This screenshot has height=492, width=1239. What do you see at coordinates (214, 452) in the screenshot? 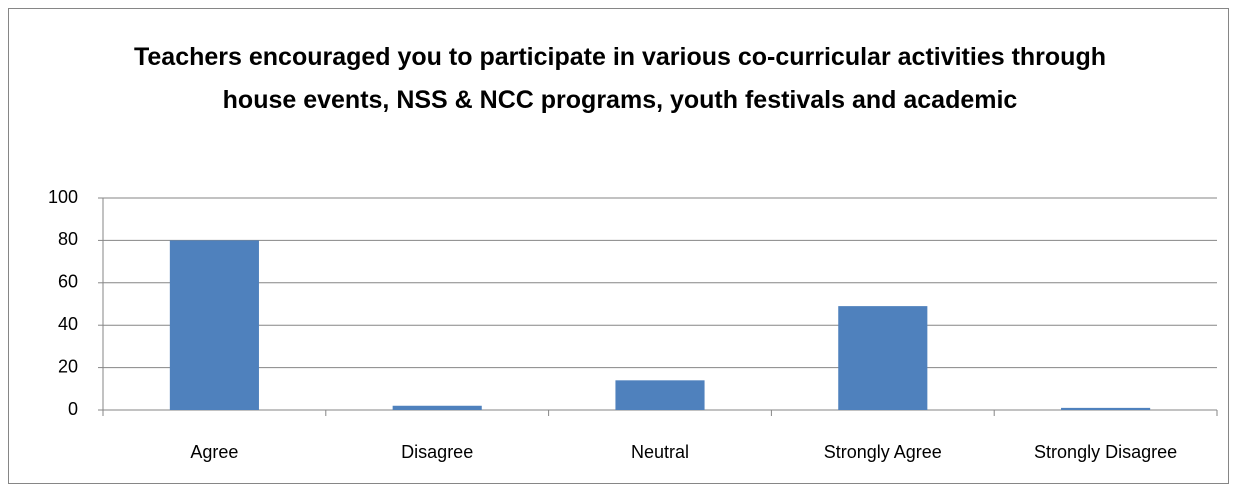
I see `x-tick-label: Agree` at bounding box center [214, 452].